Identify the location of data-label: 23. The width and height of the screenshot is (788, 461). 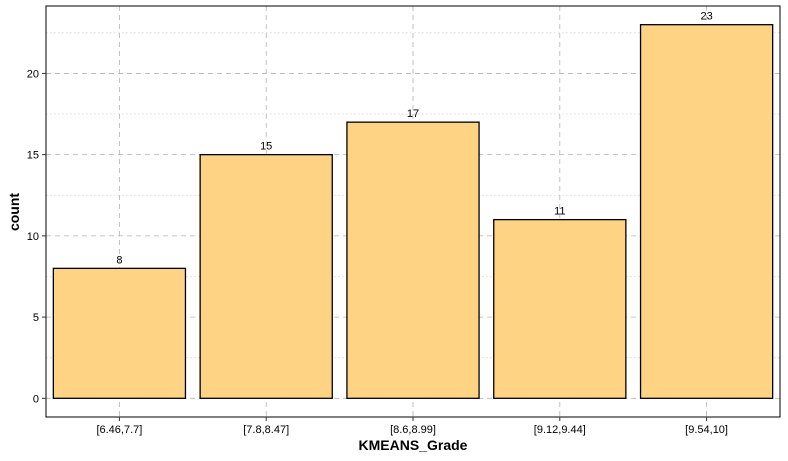
(706, 17).